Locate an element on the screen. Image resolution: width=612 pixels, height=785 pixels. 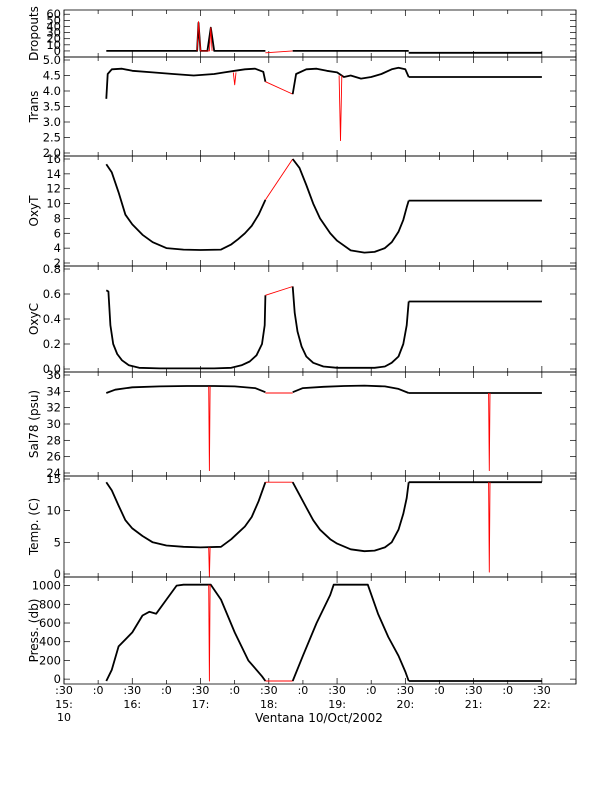
y-tick-label: 0.0 is located at coordinates (52, 369).